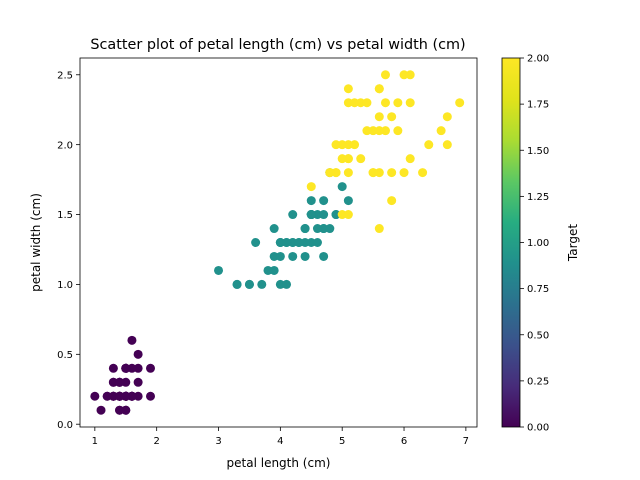 This screenshot has width=640, height=480. What do you see at coordinates (280, 437) in the screenshot?
I see `x-axis: 1 2 3 4 5 6 7` at bounding box center [280, 437].